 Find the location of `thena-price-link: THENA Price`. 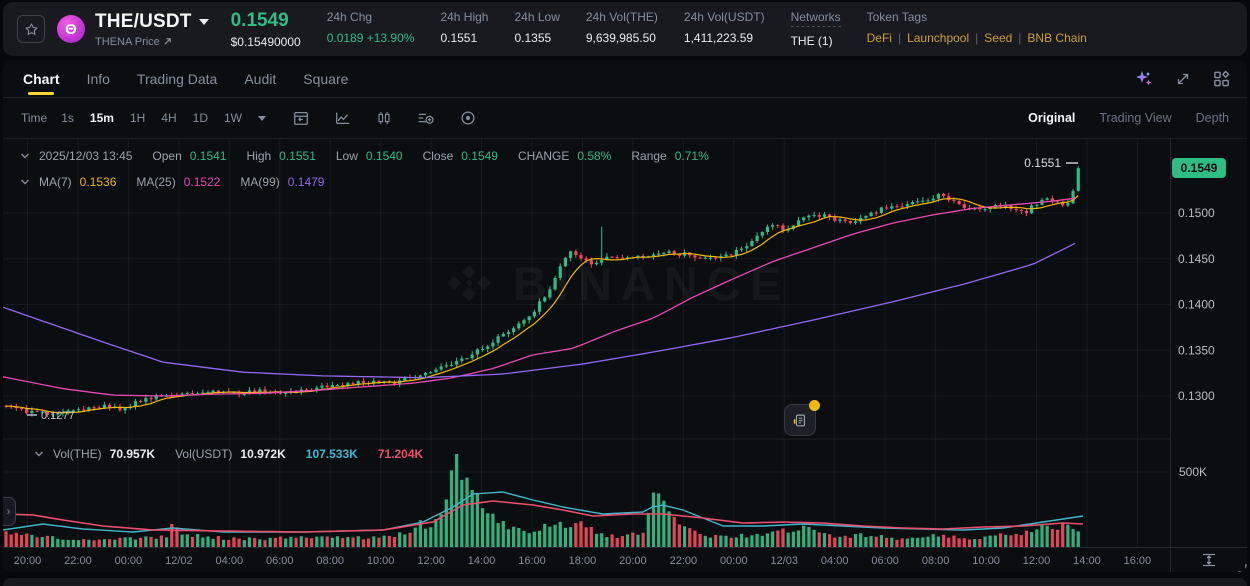

thena-price-link: THENA Price is located at coordinates (152, 42).